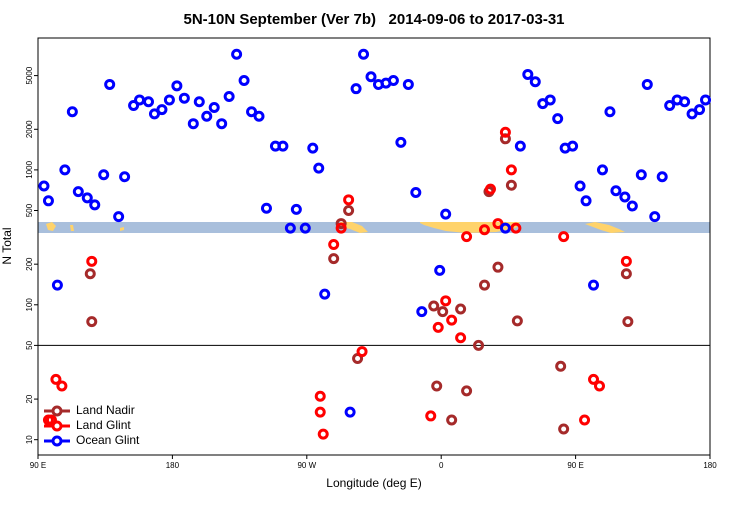  What do you see at coordinates (29, 129) in the screenshot?
I see `y-tick-label: 2000` at bounding box center [29, 129].